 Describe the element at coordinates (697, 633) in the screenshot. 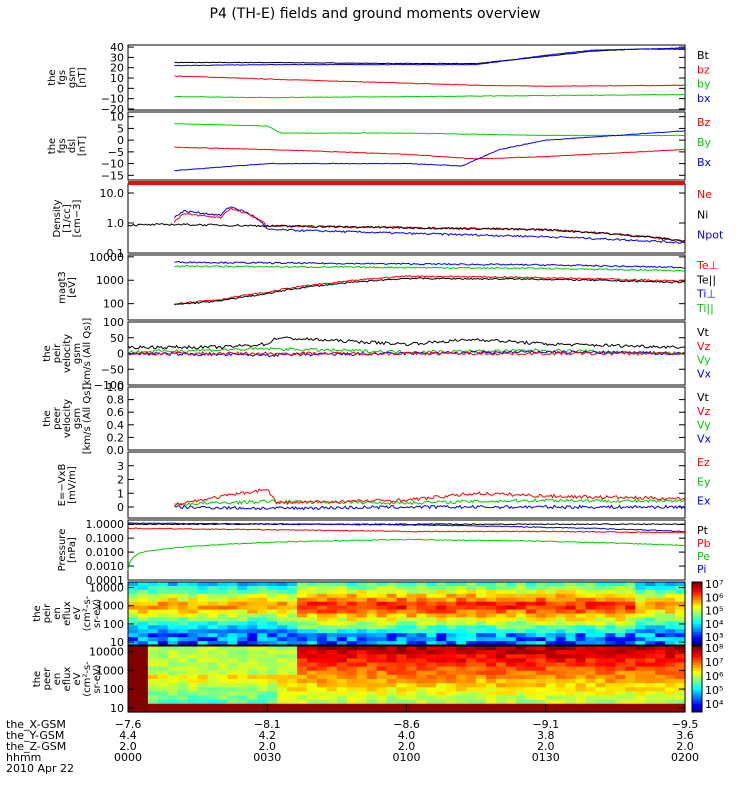

I see `colorbar-cell` at that location.